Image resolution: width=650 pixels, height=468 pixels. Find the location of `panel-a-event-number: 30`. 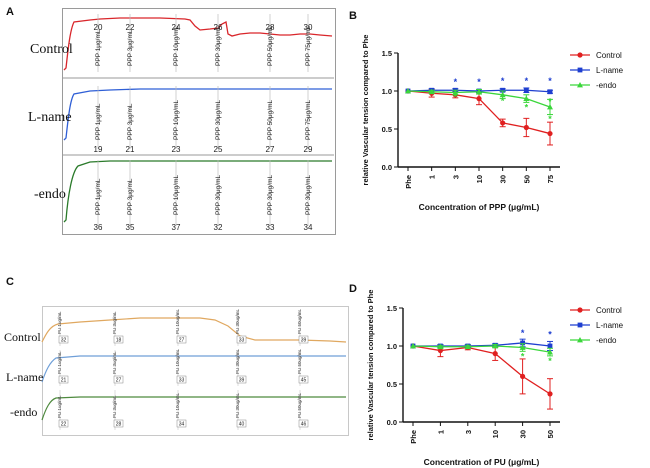

panel-a-event-number: 30 is located at coordinates (308, 27).